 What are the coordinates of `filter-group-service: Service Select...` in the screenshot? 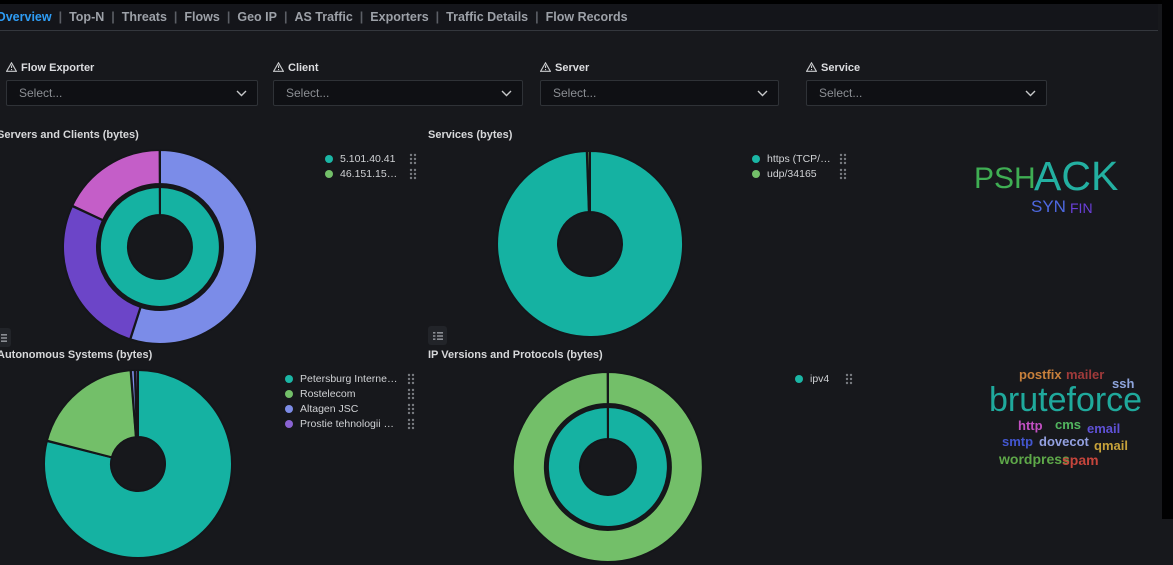 It's located at (926, 83).